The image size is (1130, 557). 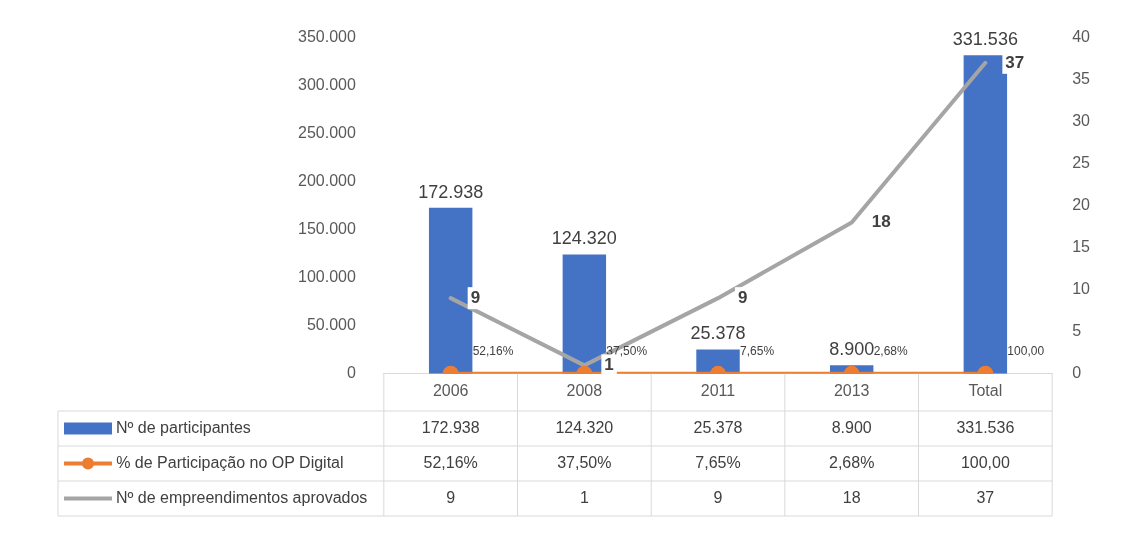 What do you see at coordinates (584, 497) in the screenshot?
I see `data-label: 1` at bounding box center [584, 497].